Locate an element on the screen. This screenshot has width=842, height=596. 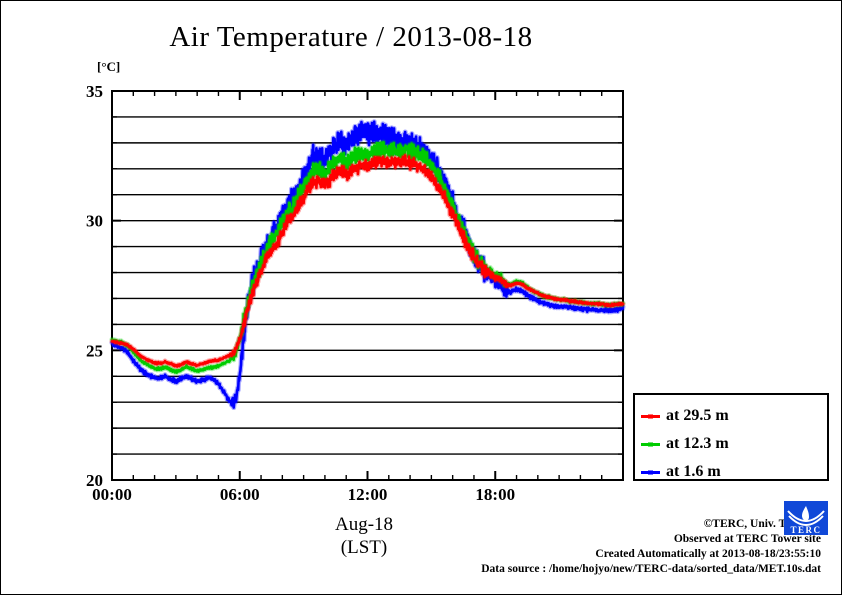
y-tick-label: 20 is located at coordinates (94, 480).